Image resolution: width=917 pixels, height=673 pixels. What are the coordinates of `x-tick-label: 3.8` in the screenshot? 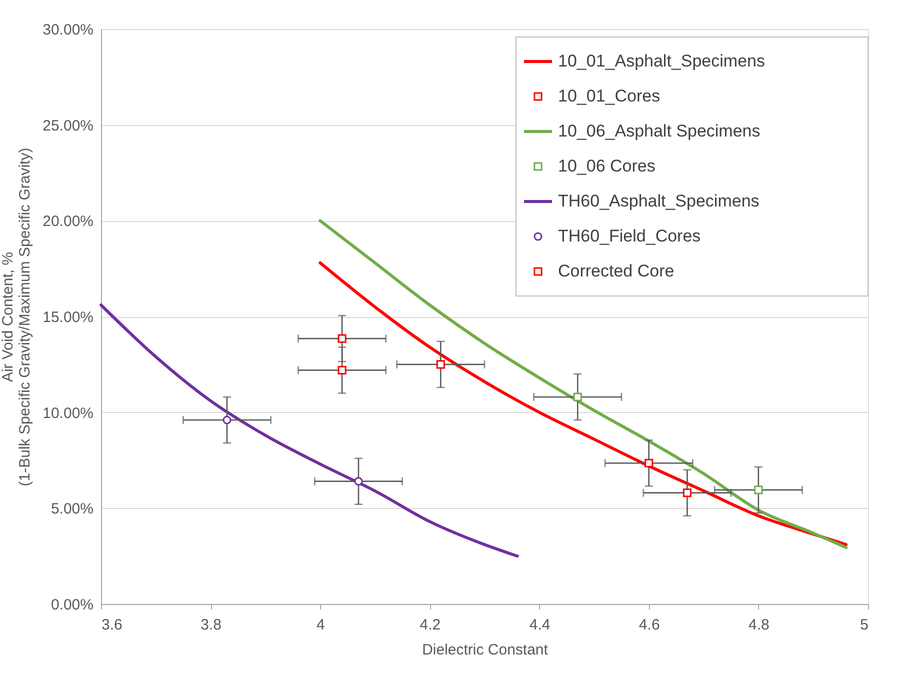 It's located at (211, 625).